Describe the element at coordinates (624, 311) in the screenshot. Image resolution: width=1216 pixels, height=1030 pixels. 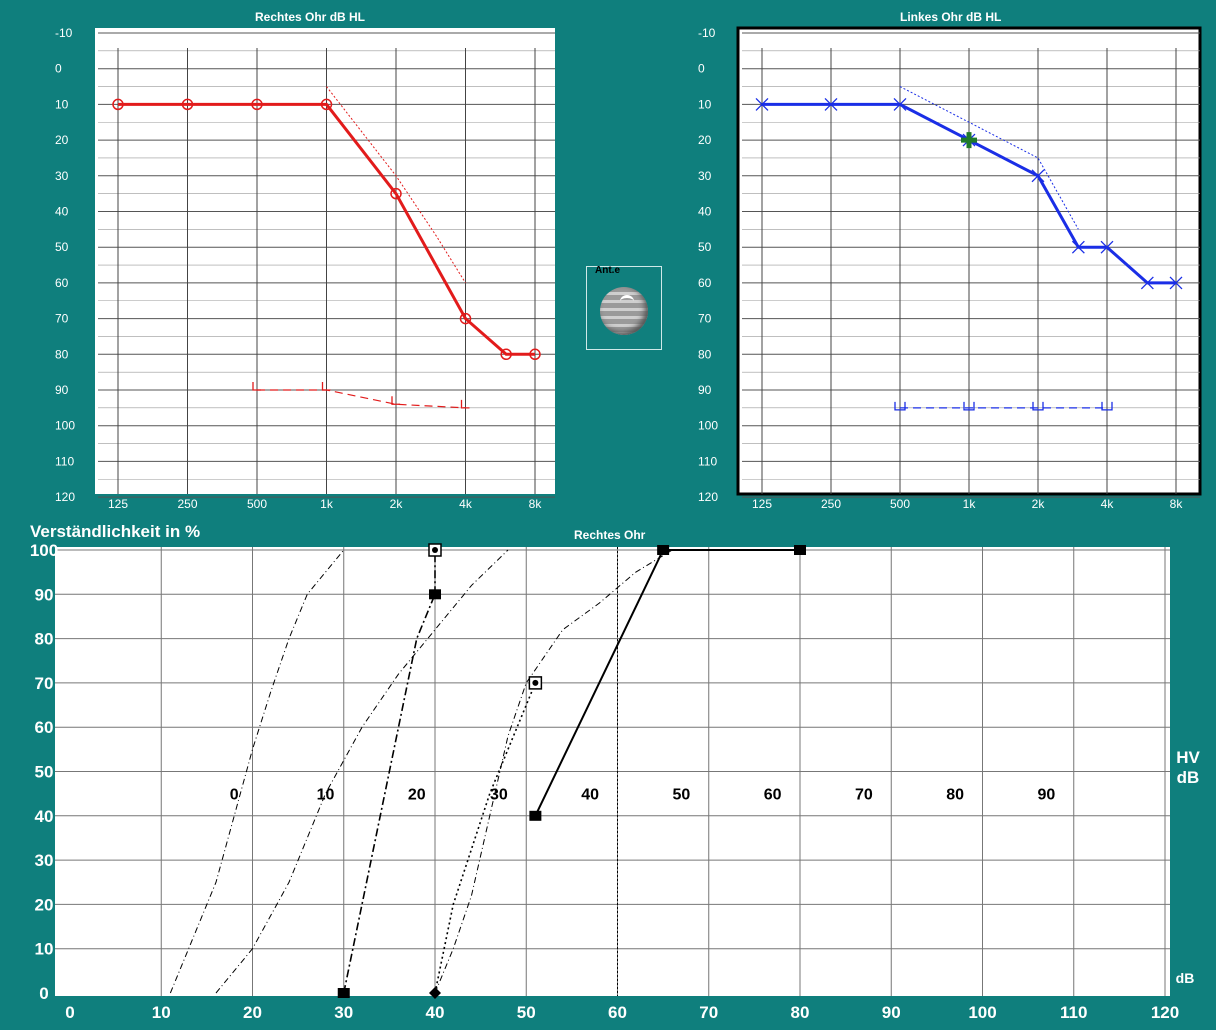
I see `ear-icon` at that location.